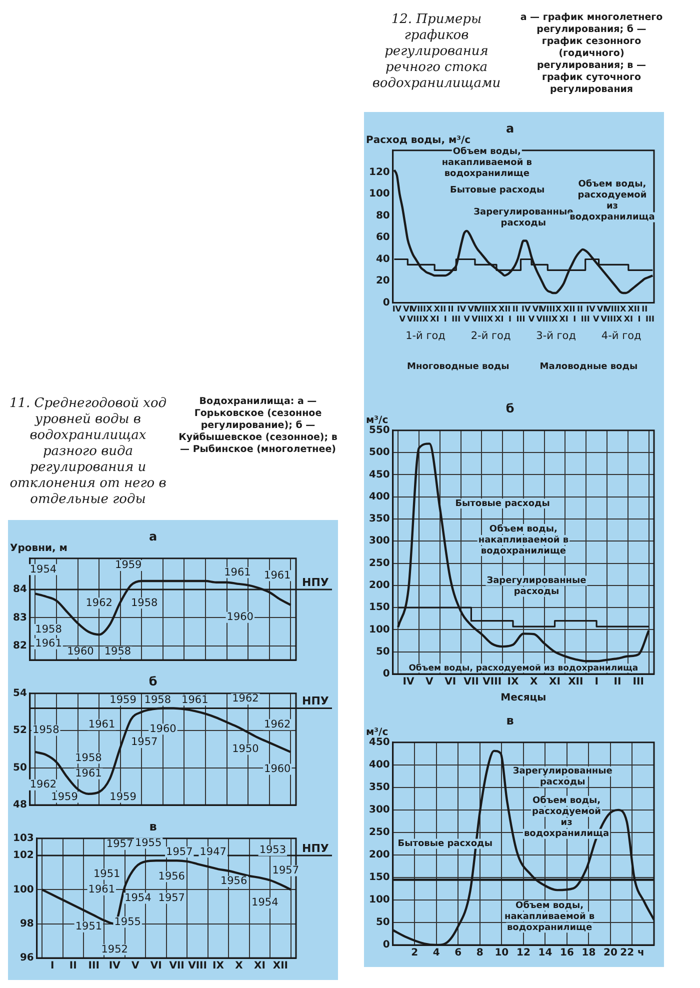 The height and width of the screenshot is (988, 700). What do you see at coordinates (480, 953) in the screenshot?
I see `x-tick-label: 8` at bounding box center [480, 953].